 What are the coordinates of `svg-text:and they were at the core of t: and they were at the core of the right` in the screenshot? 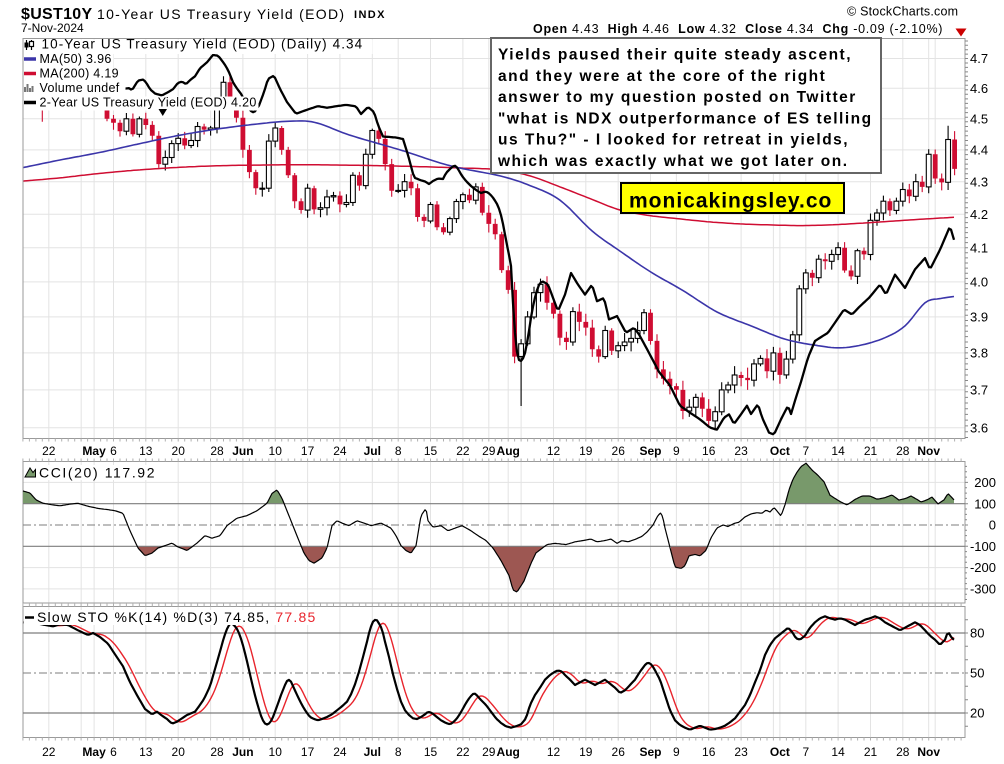 It's located at (662, 76).